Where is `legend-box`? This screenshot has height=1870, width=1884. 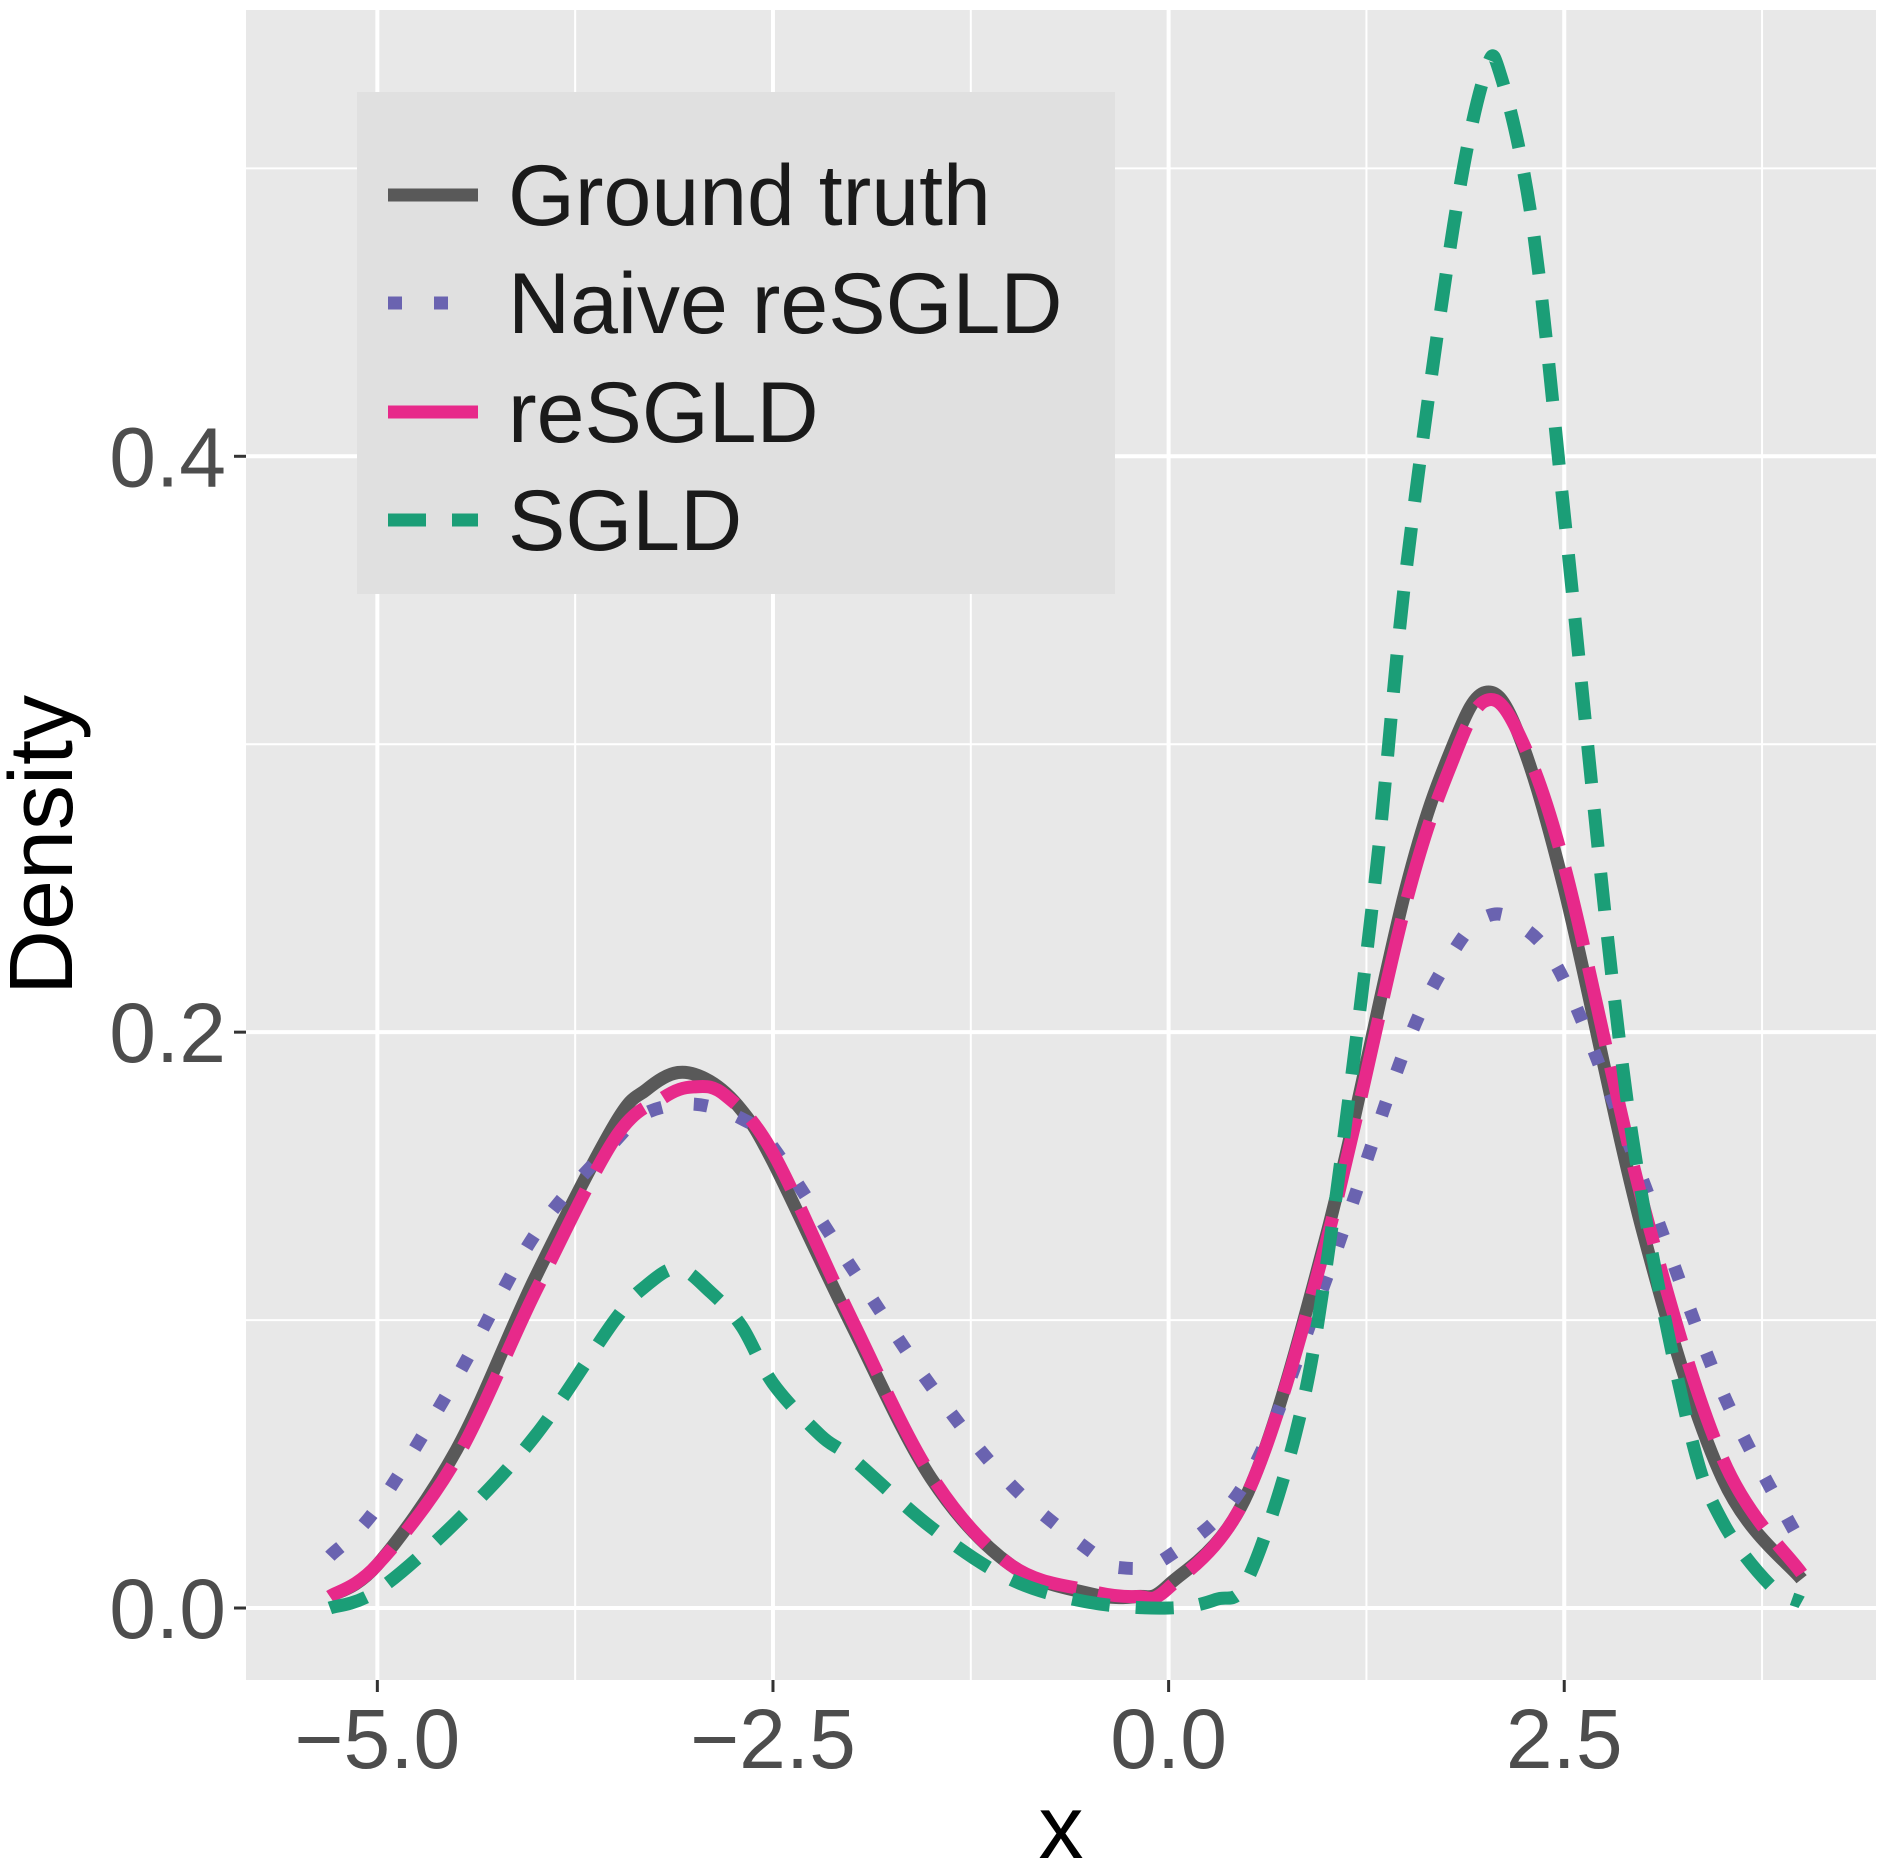 legend-box is located at coordinates (736, 343).